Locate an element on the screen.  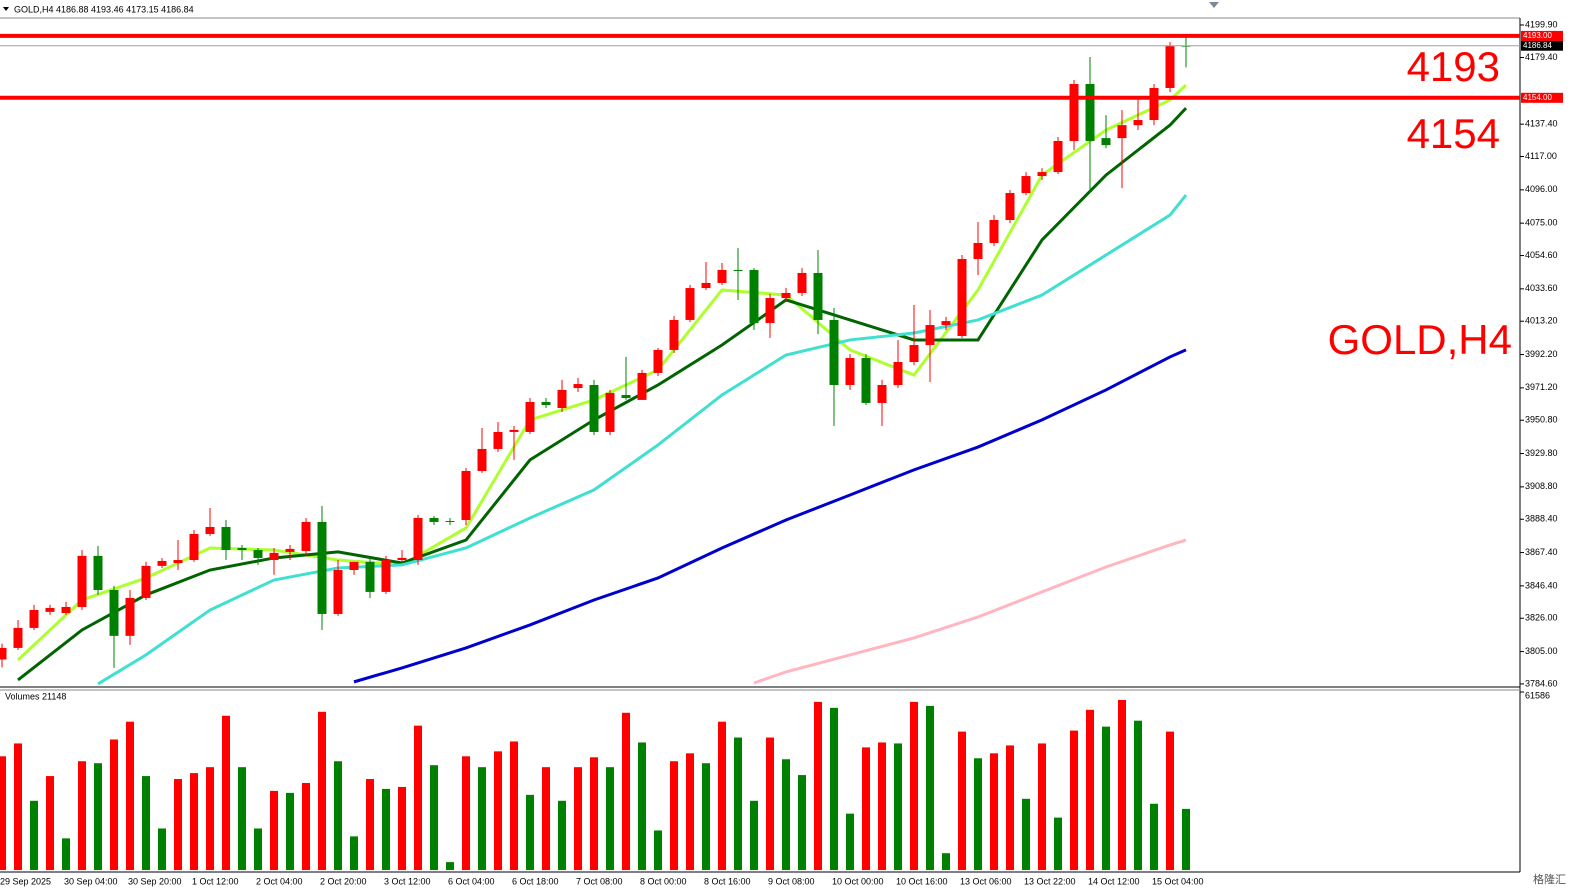
y-tick-label: 4013.20 is located at coordinates (1541, 321).